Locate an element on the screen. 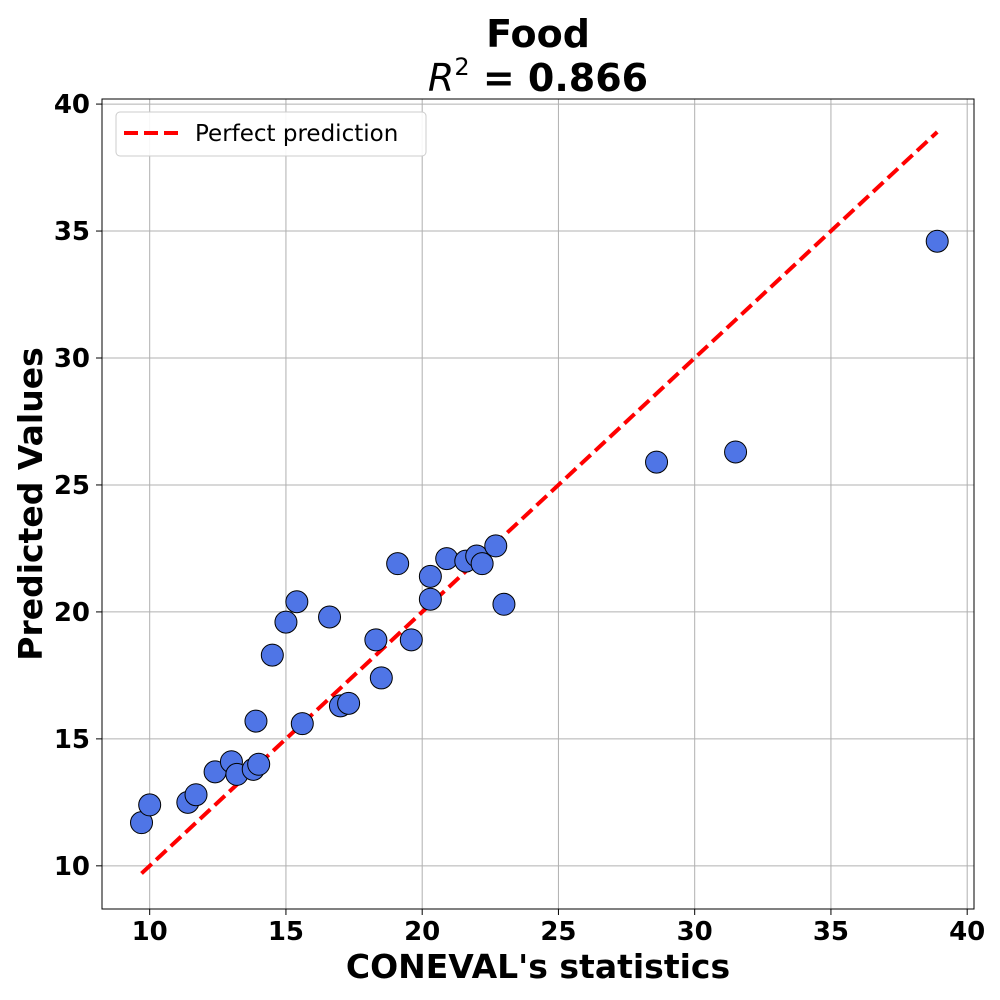 The height and width of the screenshot is (1000, 1000). legend: Perfect prediction is located at coordinates (271, 134).